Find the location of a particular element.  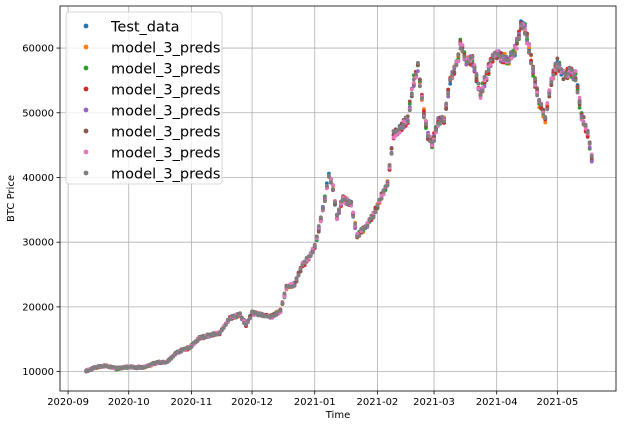

y-tick-label: 40000 is located at coordinates (38, 178).